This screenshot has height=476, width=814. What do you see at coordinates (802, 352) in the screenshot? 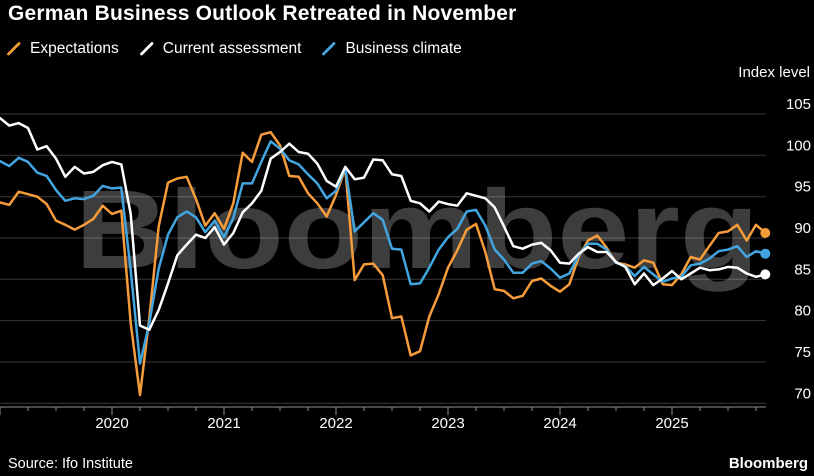
I see `y-tick-label-75: 75` at bounding box center [802, 352].